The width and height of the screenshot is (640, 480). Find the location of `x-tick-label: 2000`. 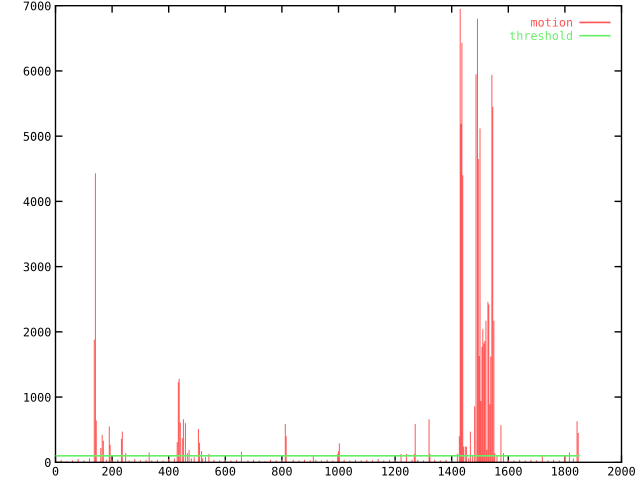

x-tick-label: 2000 is located at coordinates (621, 471).